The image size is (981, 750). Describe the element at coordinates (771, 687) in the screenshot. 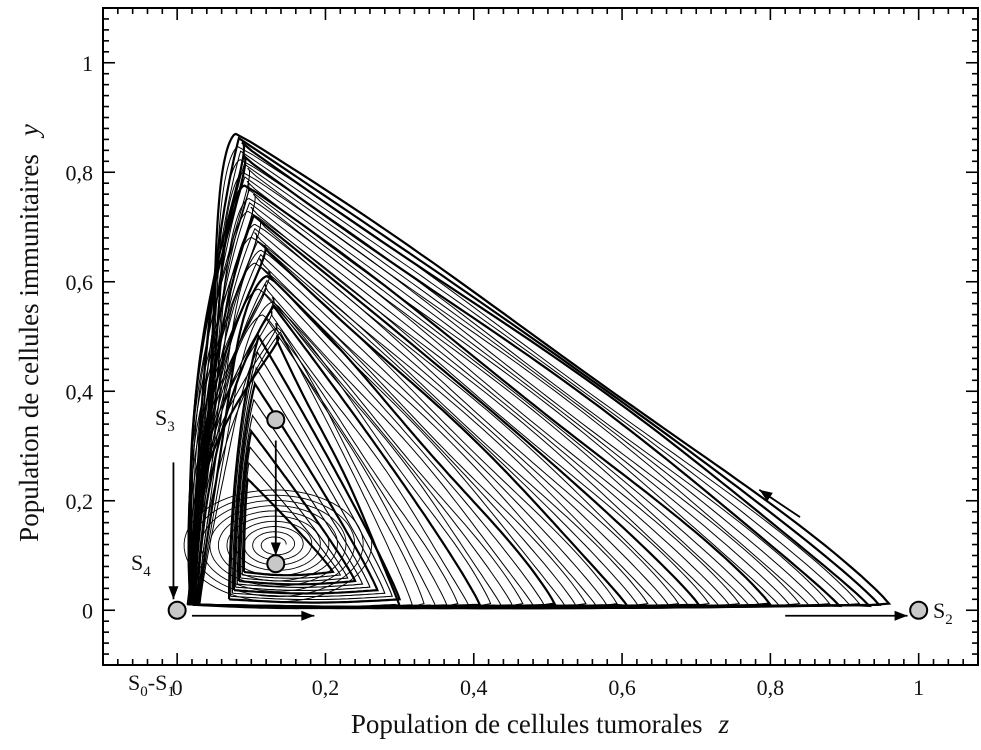

I see `x-tick-label: 0,8` at that location.